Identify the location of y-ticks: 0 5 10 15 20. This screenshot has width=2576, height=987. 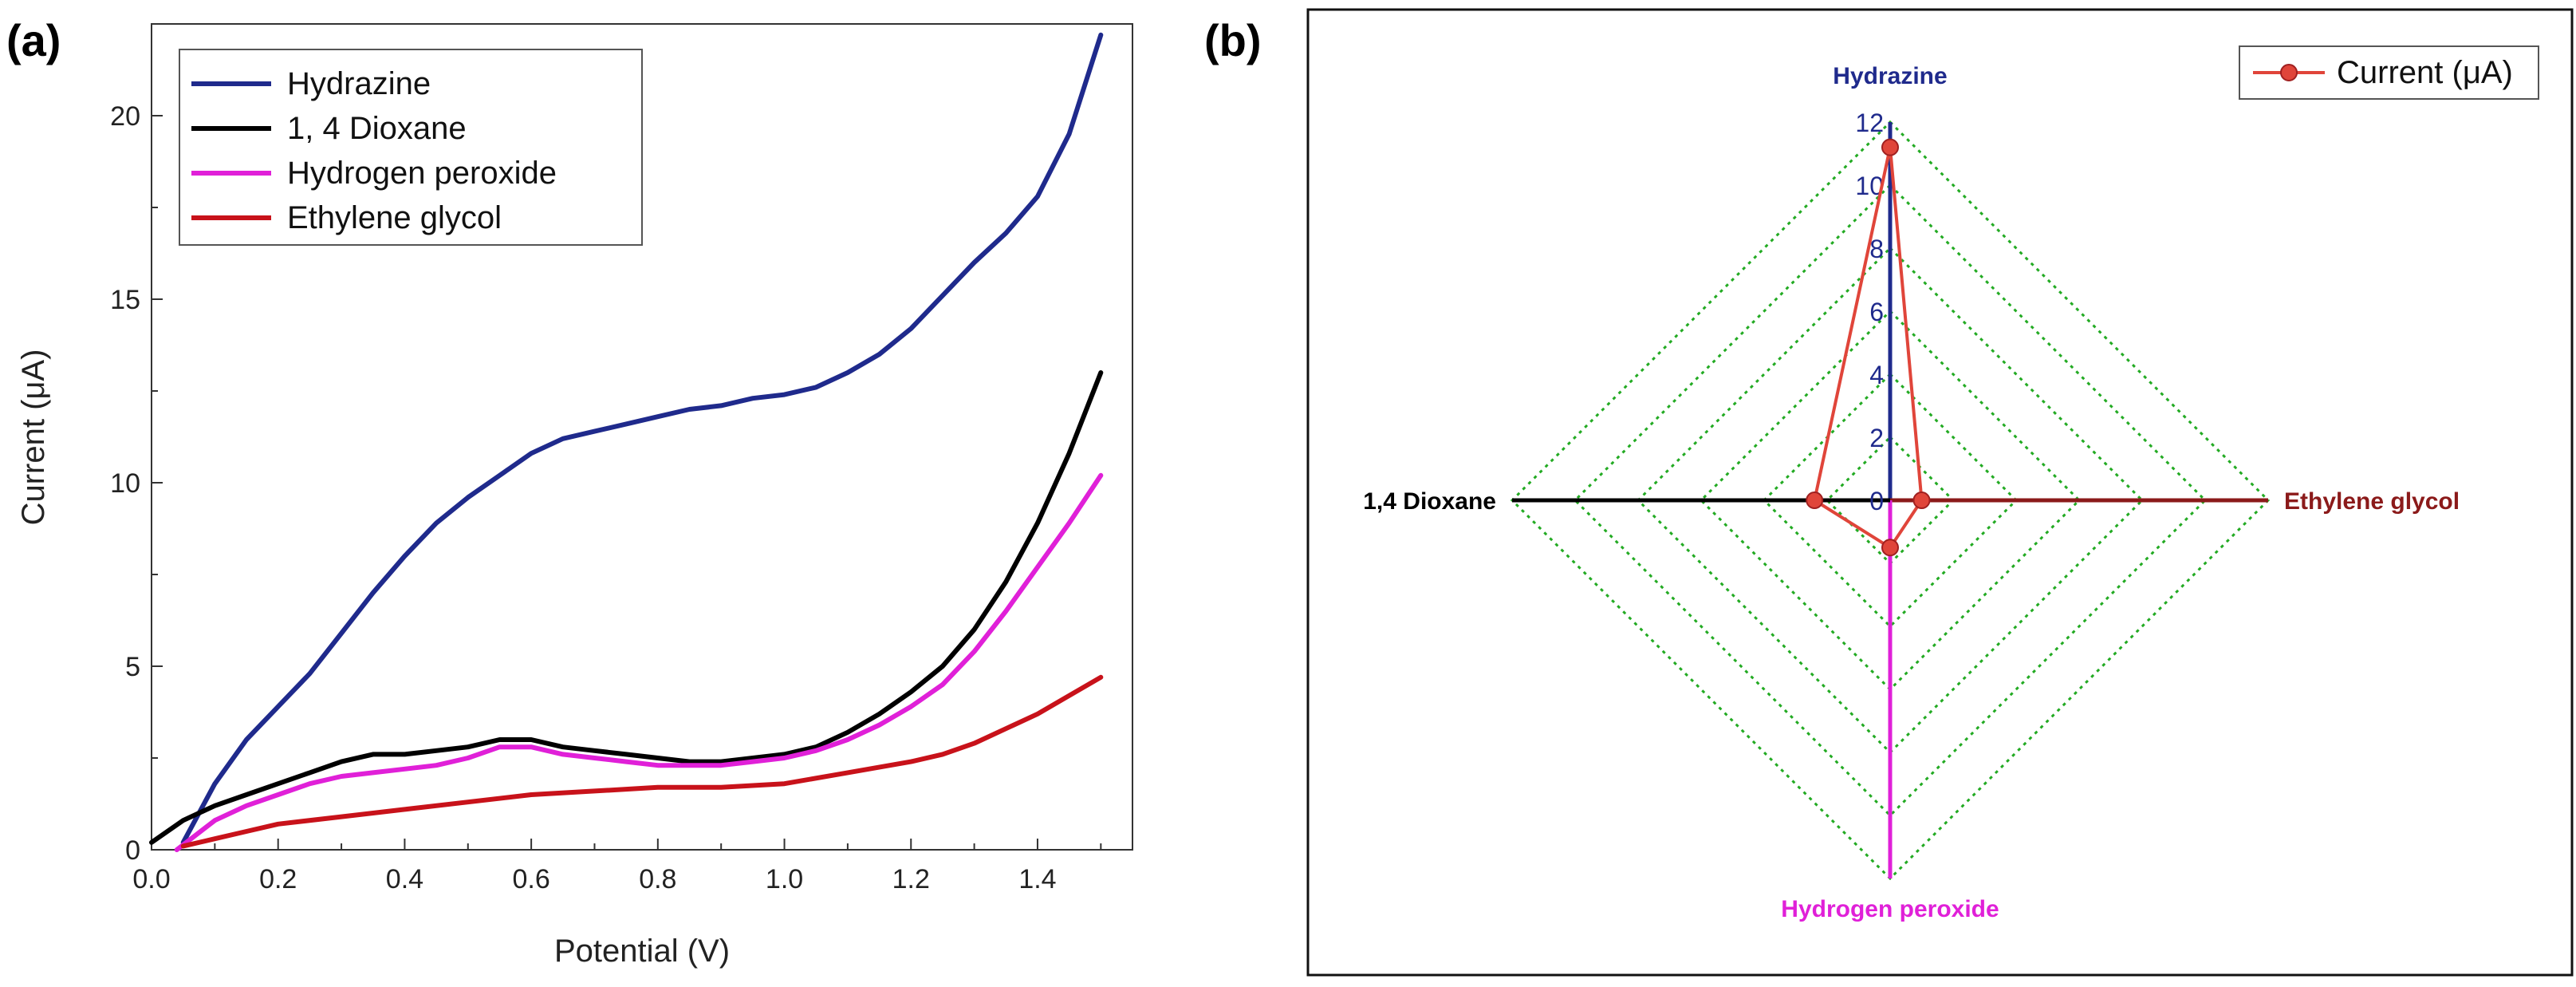
(136, 444).